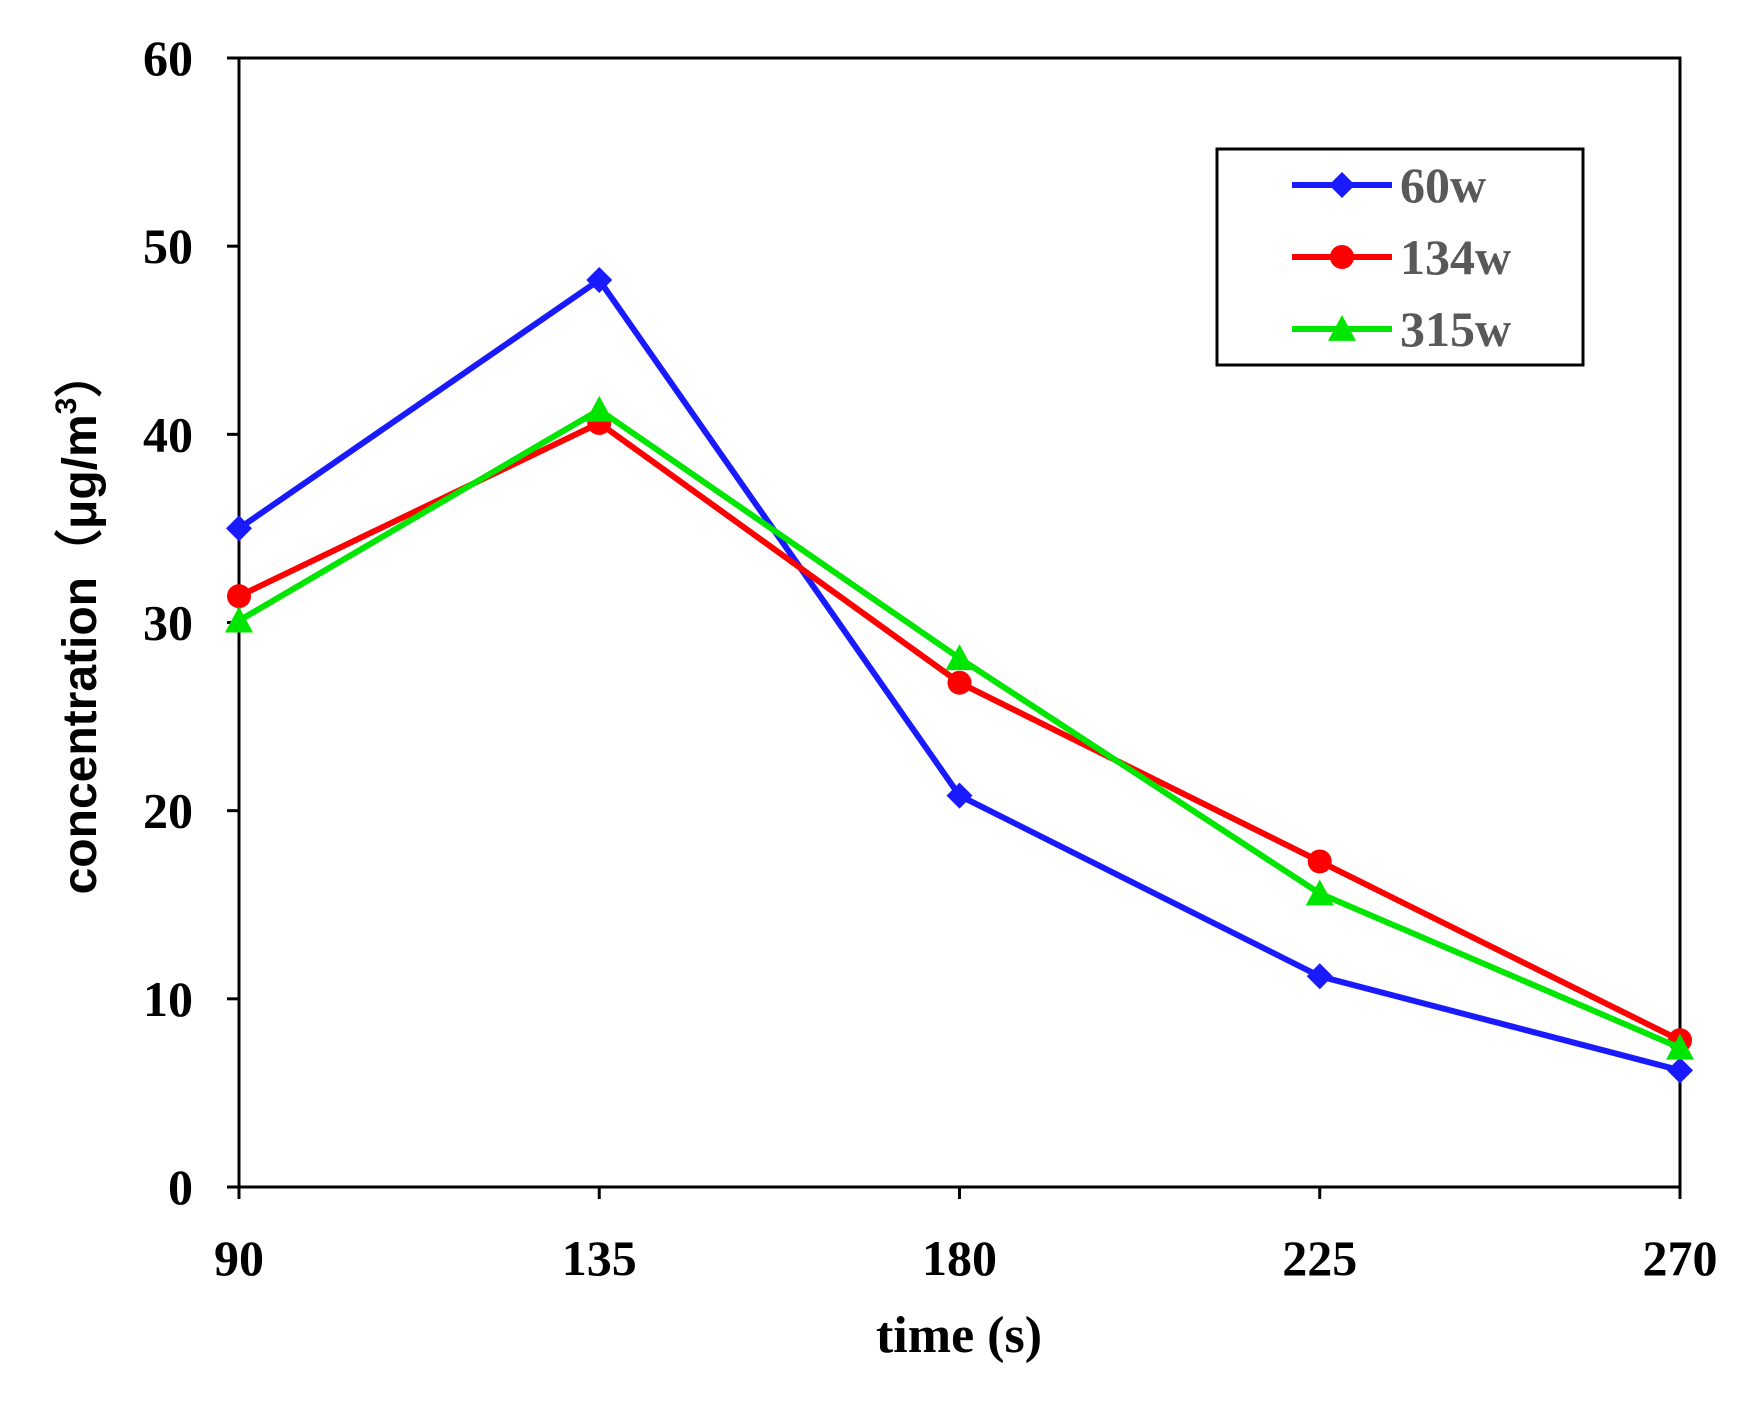  I want to click on legend-item: 60w, so click(1389, 185).